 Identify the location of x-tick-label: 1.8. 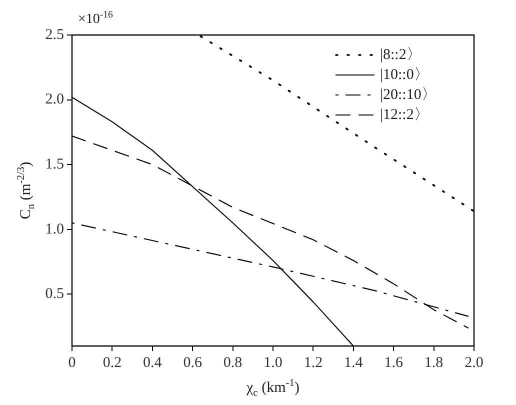
(434, 362).